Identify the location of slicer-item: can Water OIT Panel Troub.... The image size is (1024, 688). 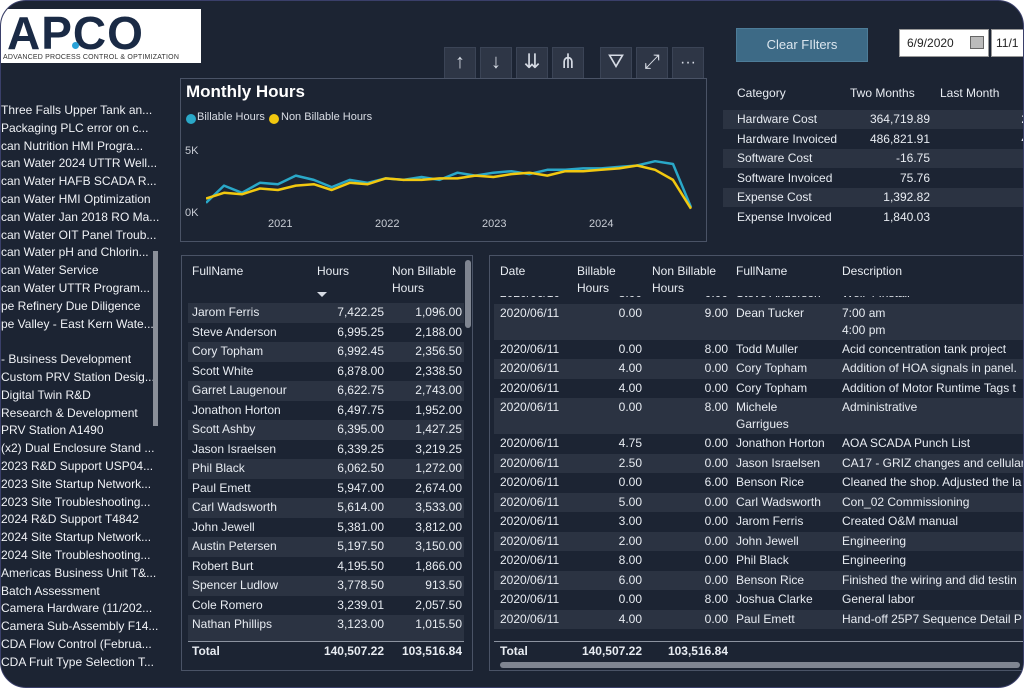
(79, 234).